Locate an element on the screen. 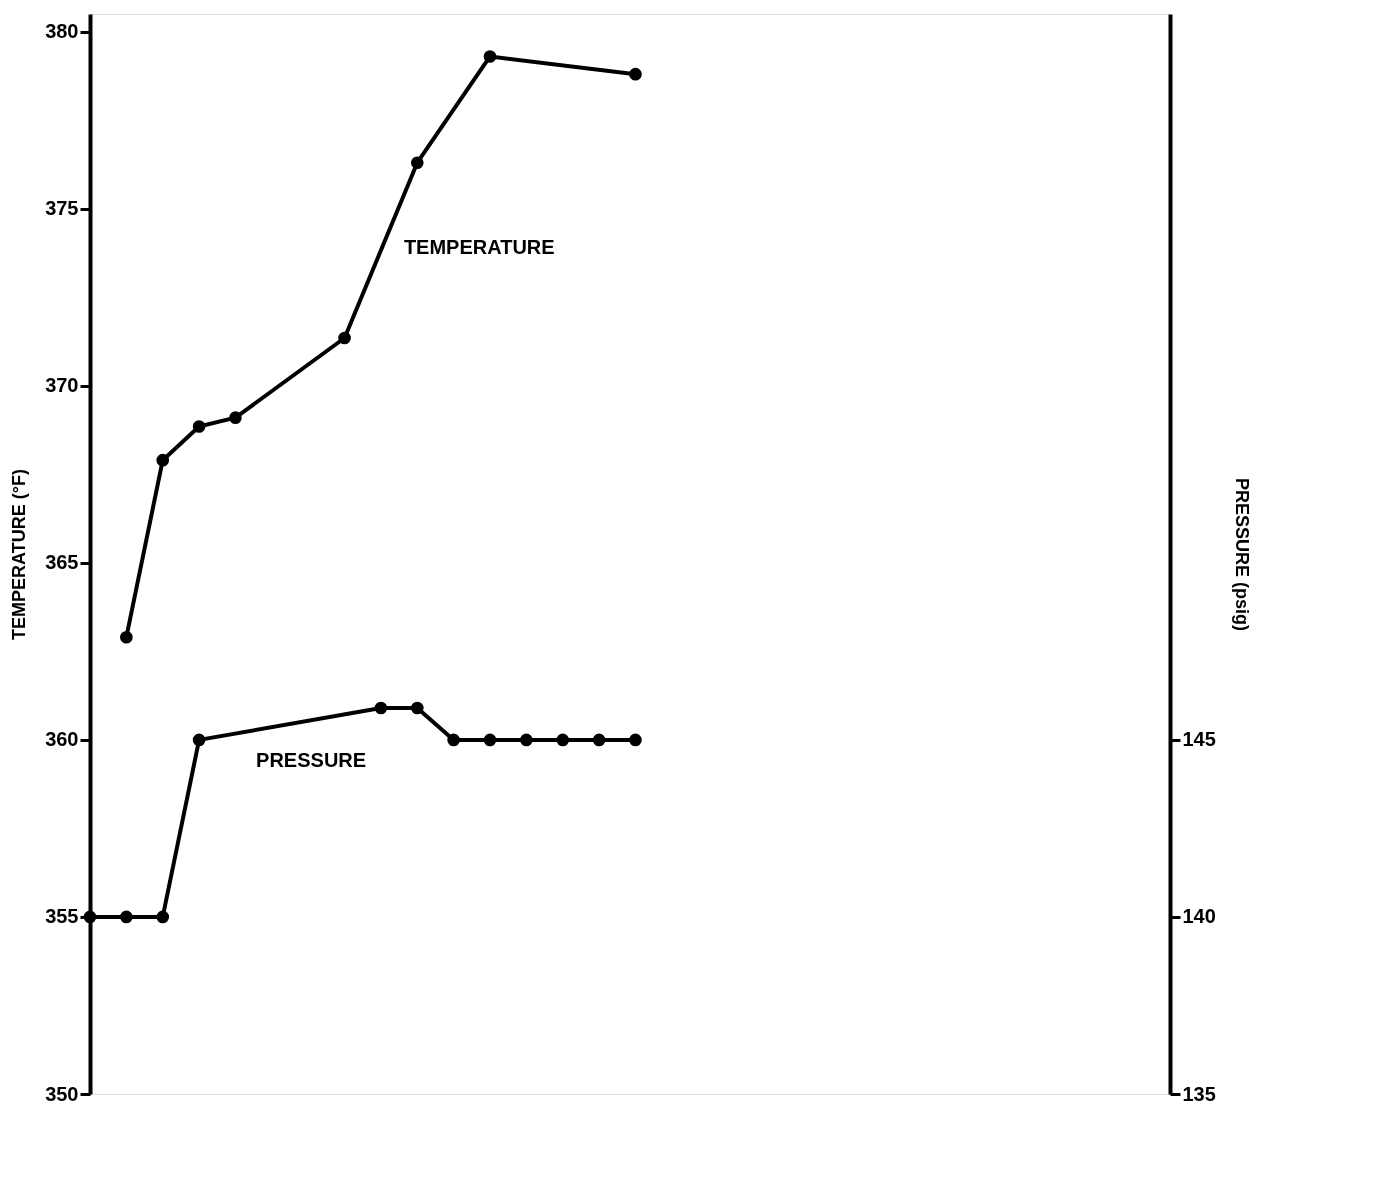 The width and height of the screenshot is (1385, 1184). y2-tick-label: 145 is located at coordinates (1199, 739).